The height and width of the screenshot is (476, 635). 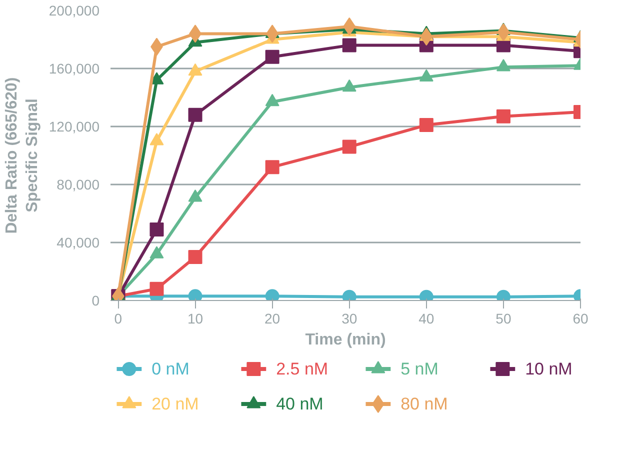 I want to click on legend-label: 0 nM, so click(x=171, y=369).